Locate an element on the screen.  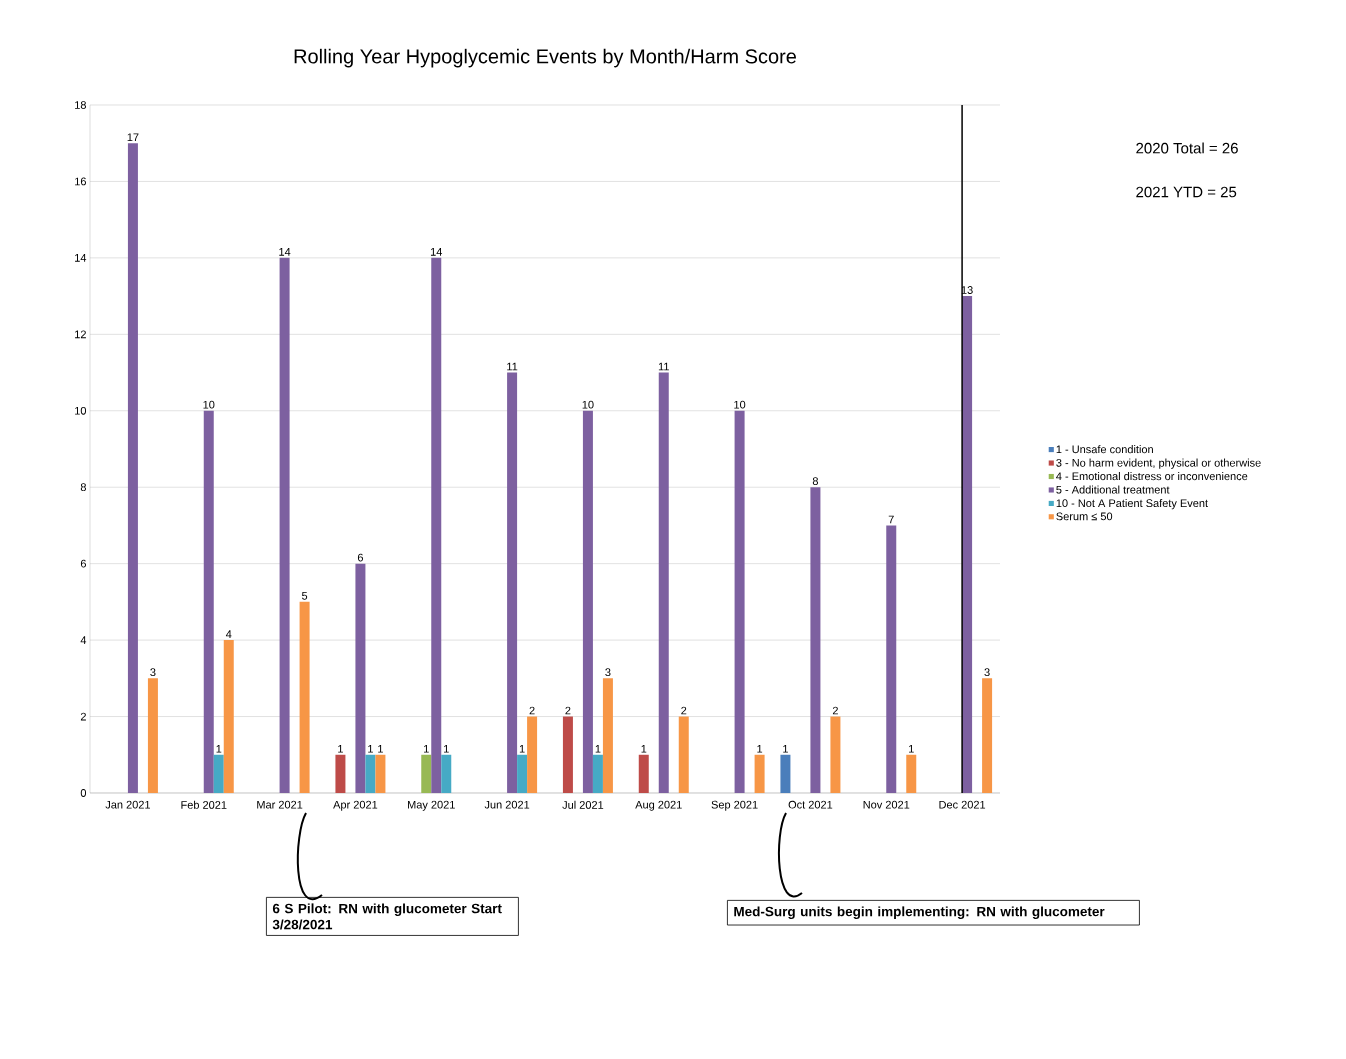
x-tick-label: Sep 2021 is located at coordinates (734, 805).